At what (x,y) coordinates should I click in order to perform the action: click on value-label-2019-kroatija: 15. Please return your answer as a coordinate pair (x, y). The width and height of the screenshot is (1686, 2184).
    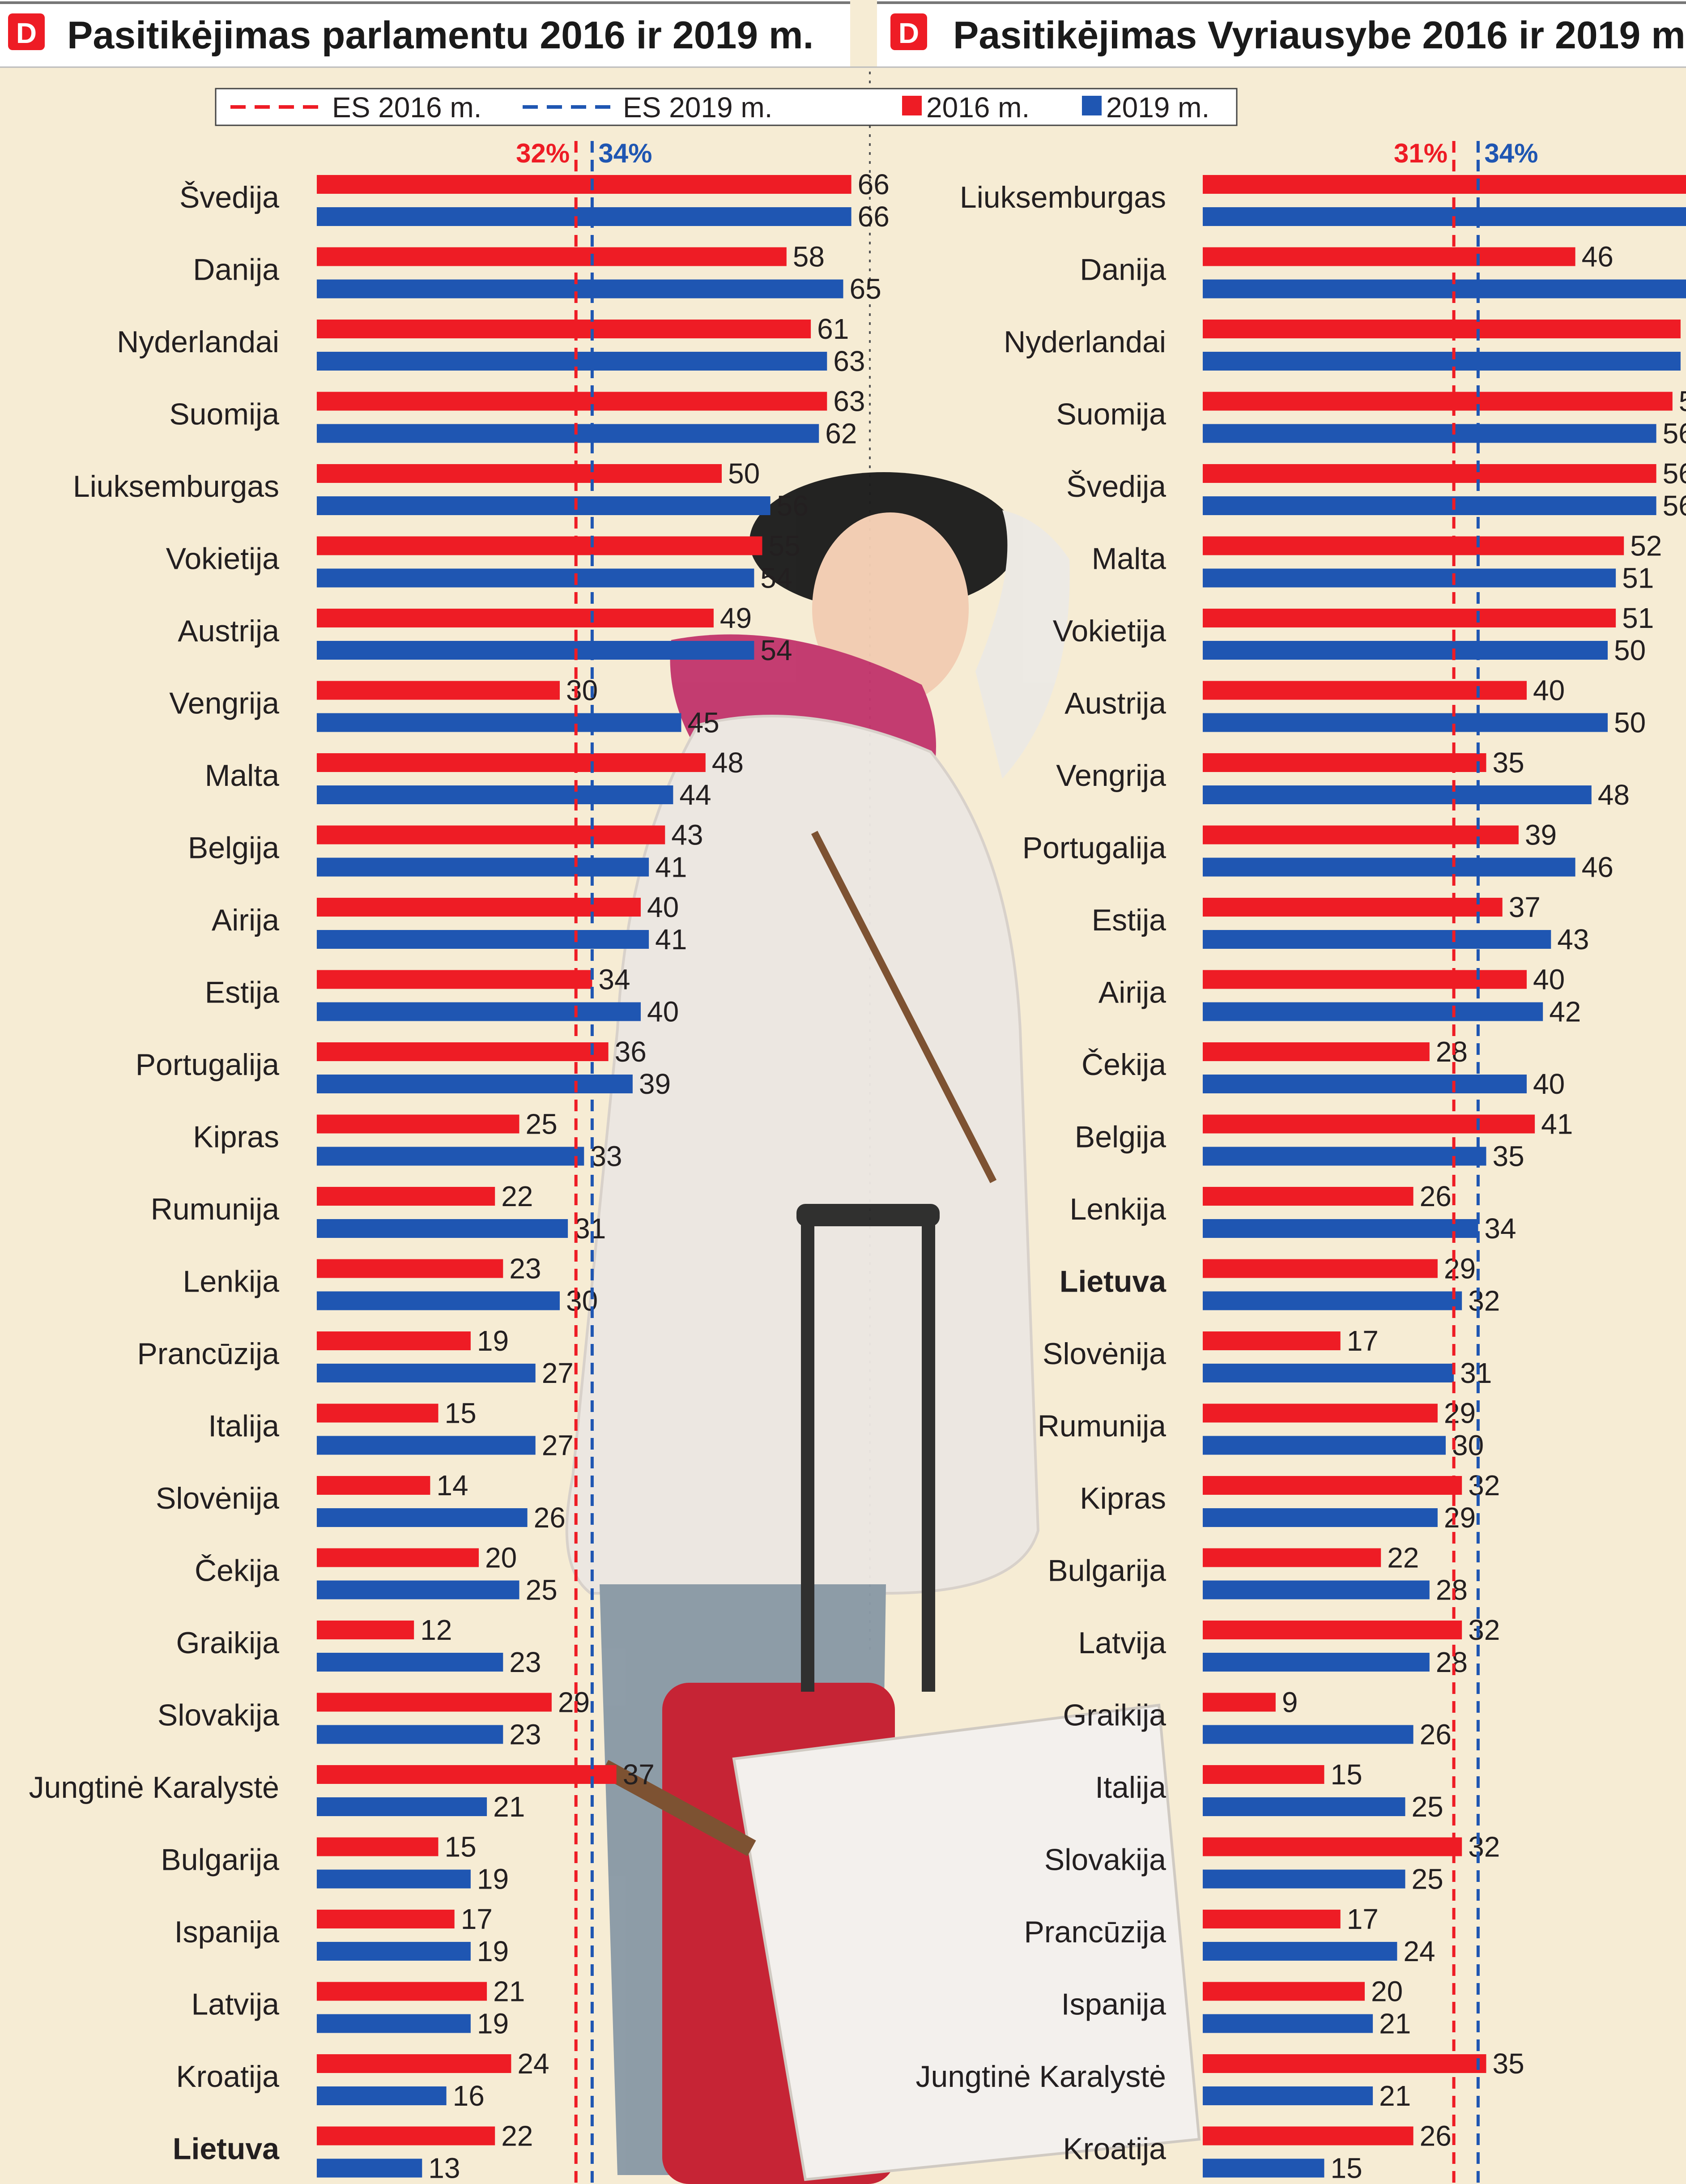
    Looking at the image, I should click on (1346, 2168).